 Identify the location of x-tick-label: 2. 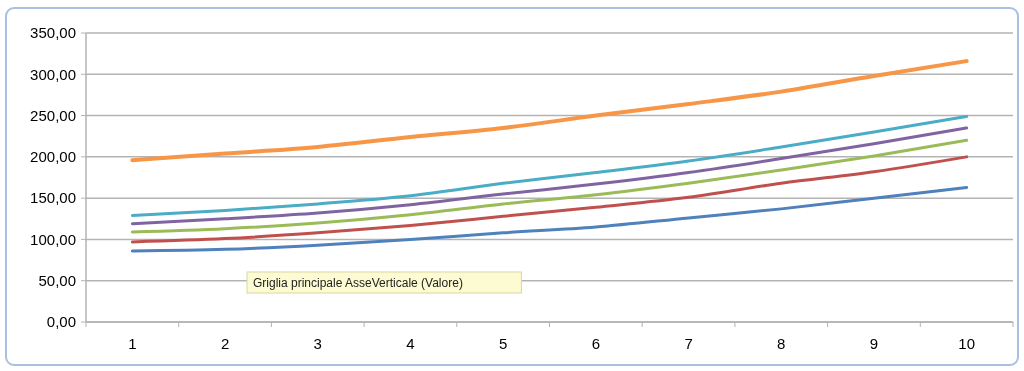
(225, 343).